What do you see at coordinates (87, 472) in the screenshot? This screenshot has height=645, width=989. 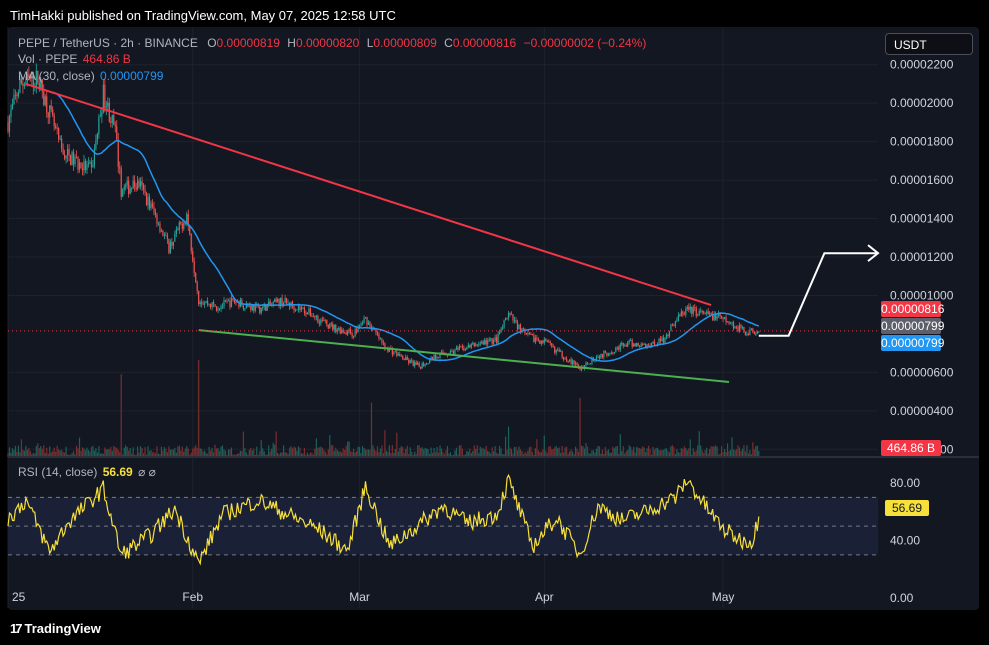 I see `rsi-legend: RSI (14, close) 56.69 ⌀ ⌀` at bounding box center [87, 472].